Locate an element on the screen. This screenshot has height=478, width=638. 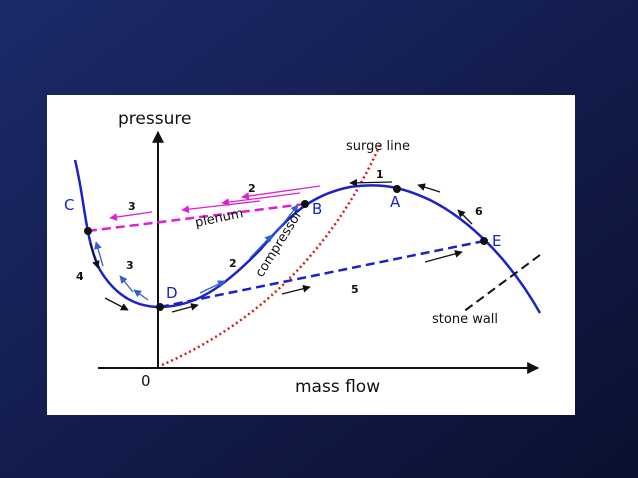
point-label: D is located at coordinates (172, 293).